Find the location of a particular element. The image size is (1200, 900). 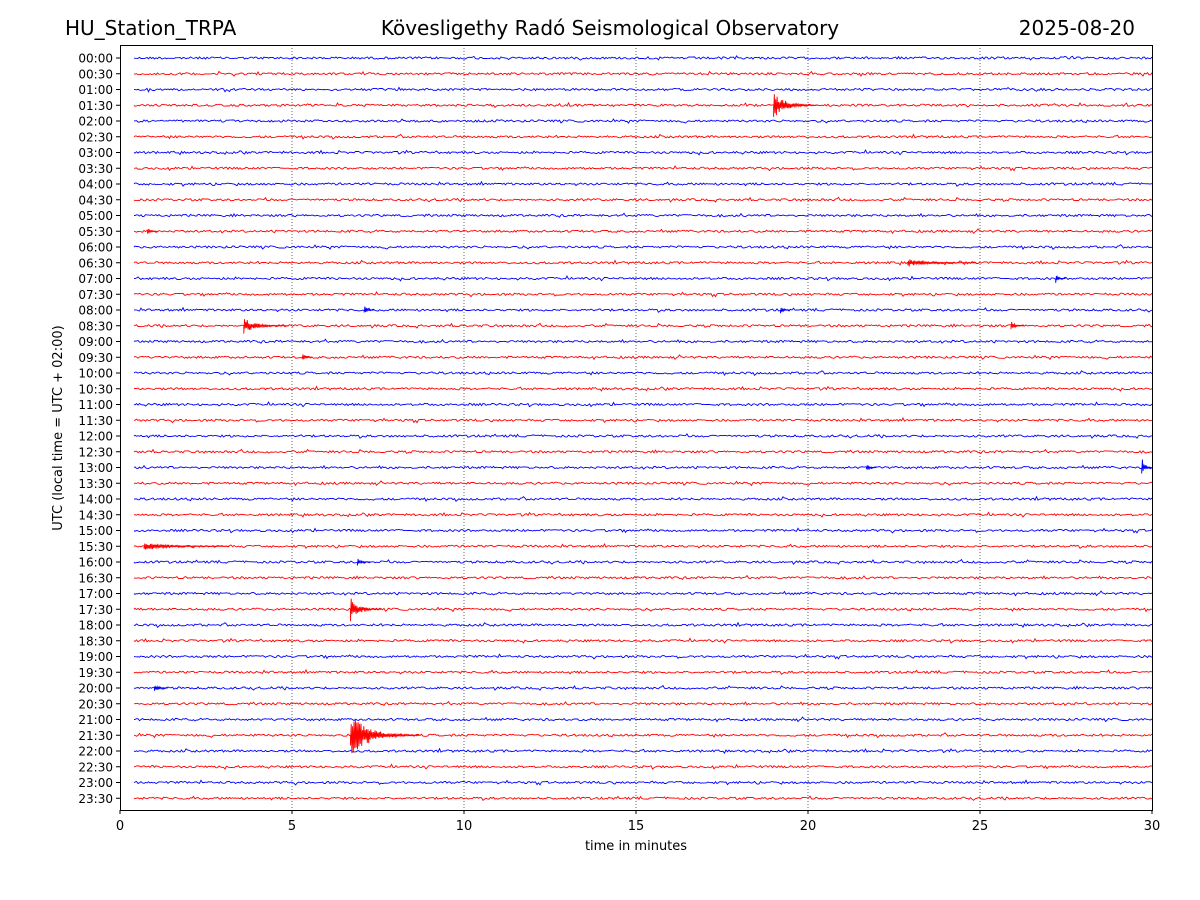

trace-1900 is located at coordinates (643, 656).